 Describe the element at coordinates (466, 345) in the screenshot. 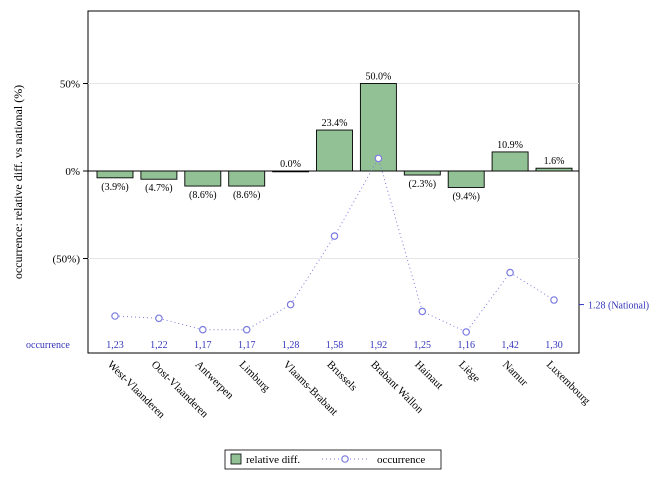

I see `occurrence-value: 1,16` at that location.